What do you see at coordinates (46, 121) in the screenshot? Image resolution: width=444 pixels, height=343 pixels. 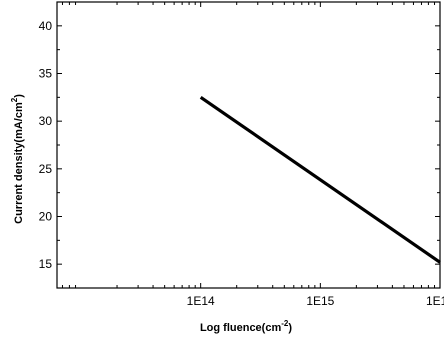 I see `y-tick-label: 30` at bounding box center [46, 121].